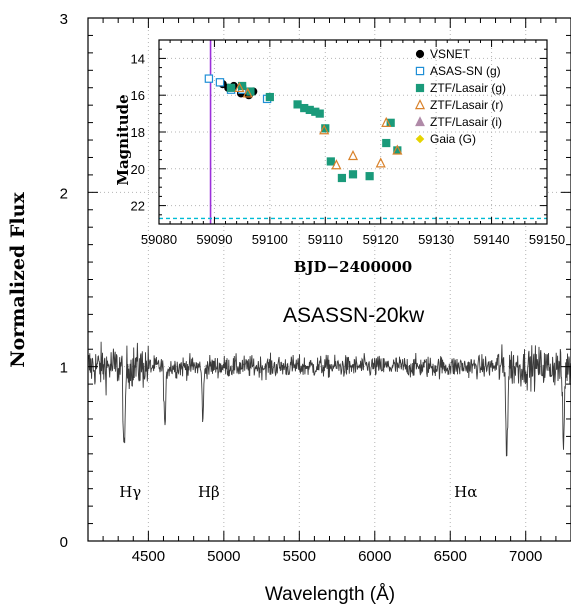 This screenshot has height=612, width=571. I want to click on inset-x-tick-label: 59130, so click(436, 239).